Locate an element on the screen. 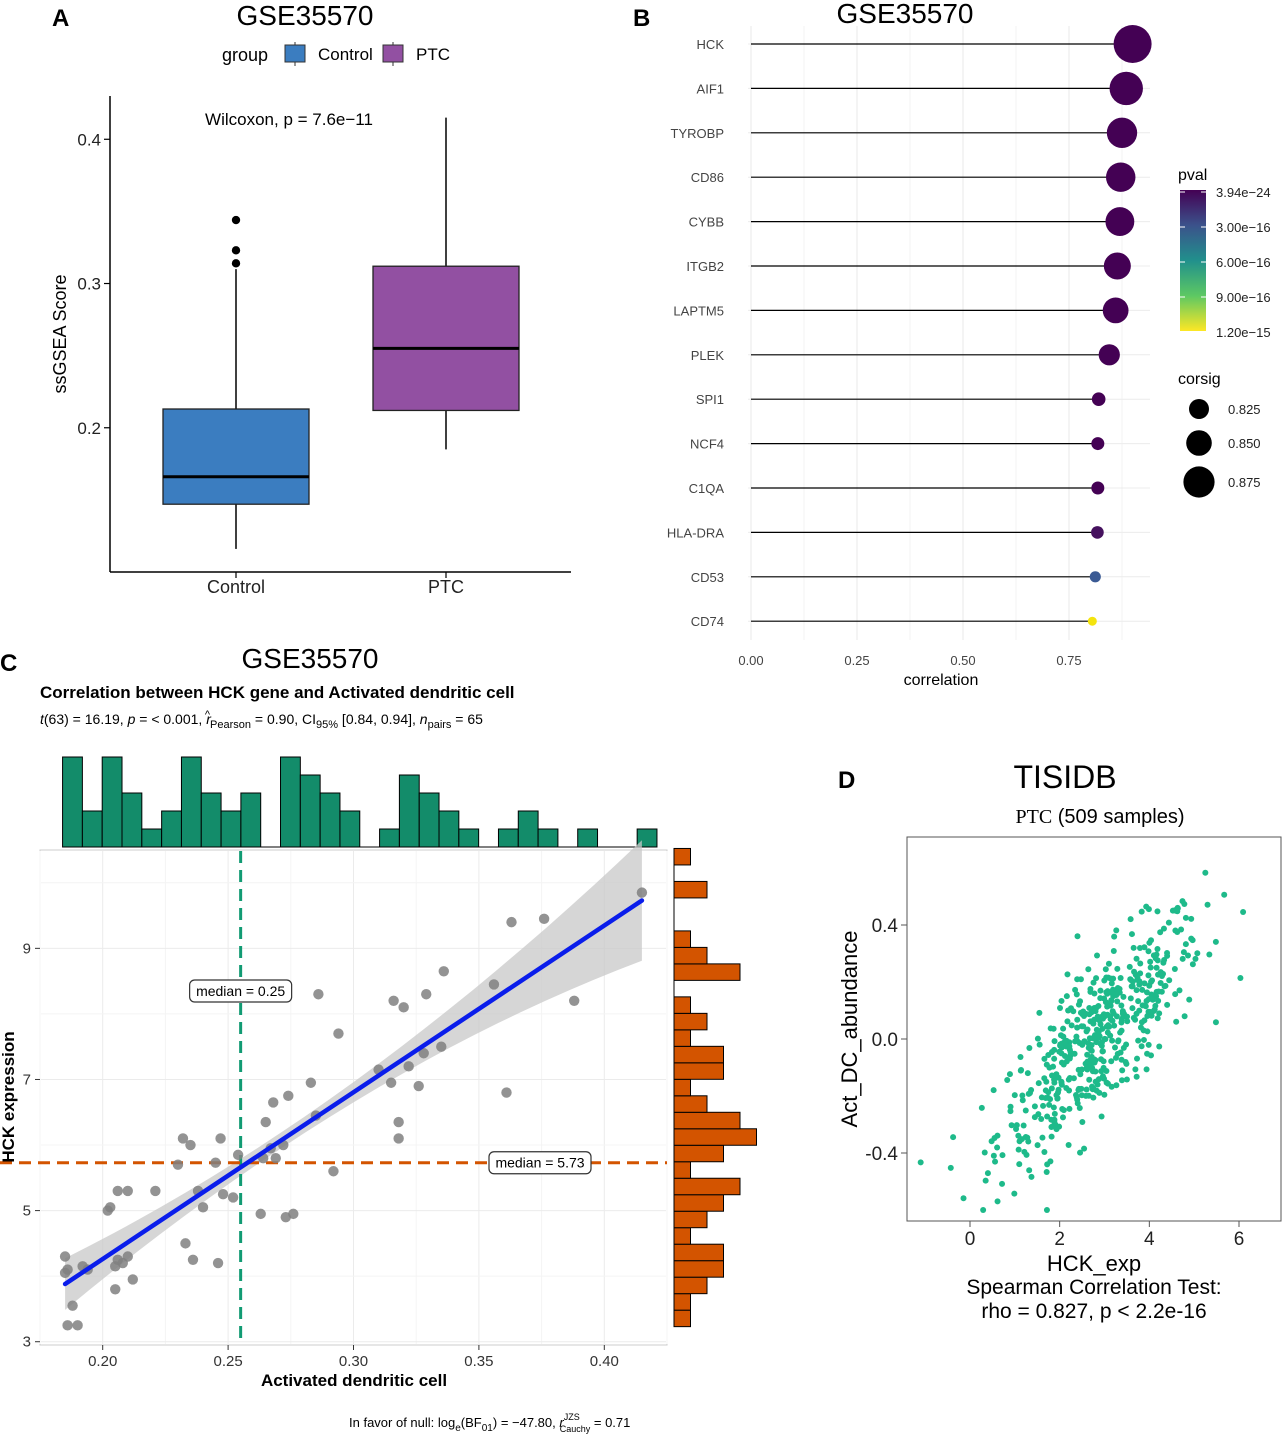  panel-d-subtitle: PTC (509 samples) is located at coordinates (1100, 817).